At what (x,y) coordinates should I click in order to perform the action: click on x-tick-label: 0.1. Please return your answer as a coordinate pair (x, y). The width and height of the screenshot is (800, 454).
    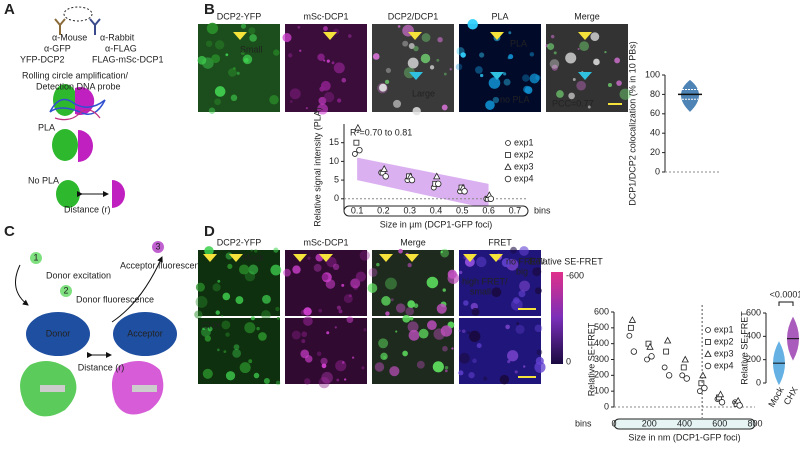
    Looking at the image, I should click on (357, 210).